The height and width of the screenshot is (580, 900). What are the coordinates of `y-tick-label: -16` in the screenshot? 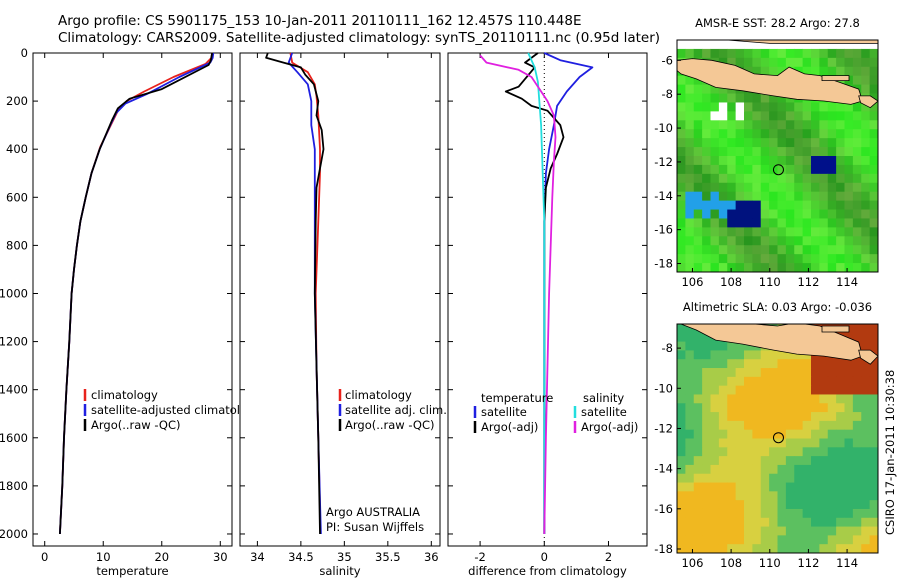 It's located at (663, 509).